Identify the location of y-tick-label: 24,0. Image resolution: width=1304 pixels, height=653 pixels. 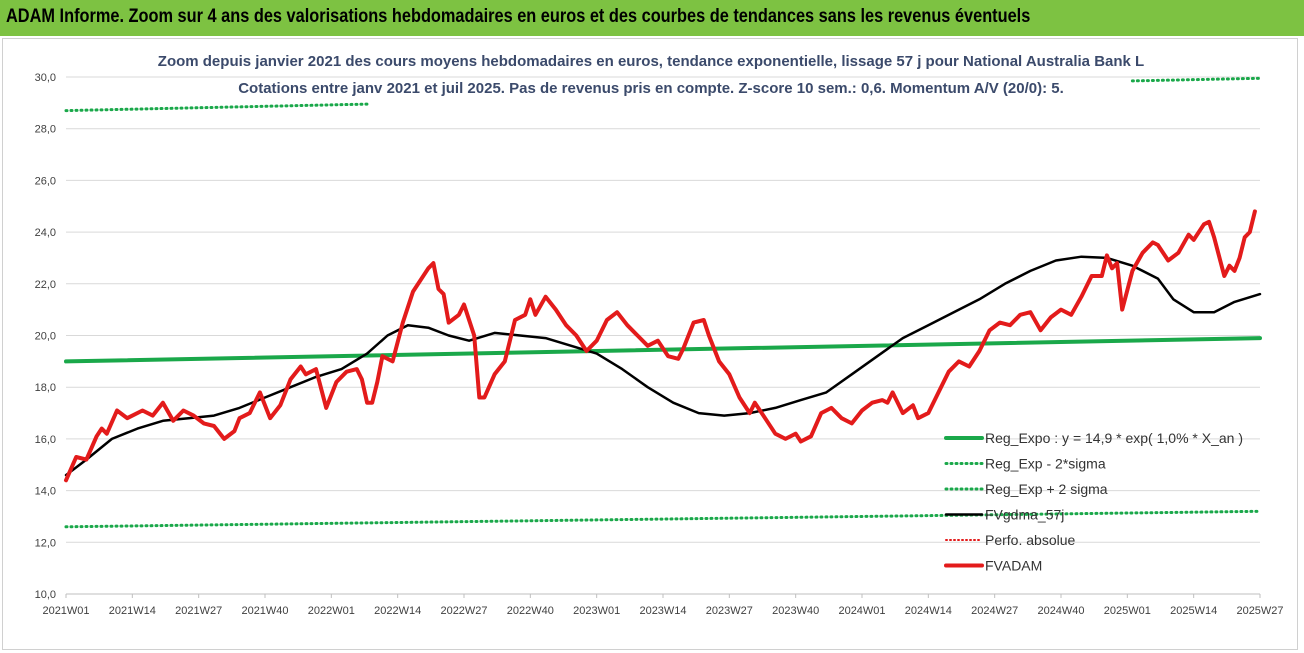
(45, 233).